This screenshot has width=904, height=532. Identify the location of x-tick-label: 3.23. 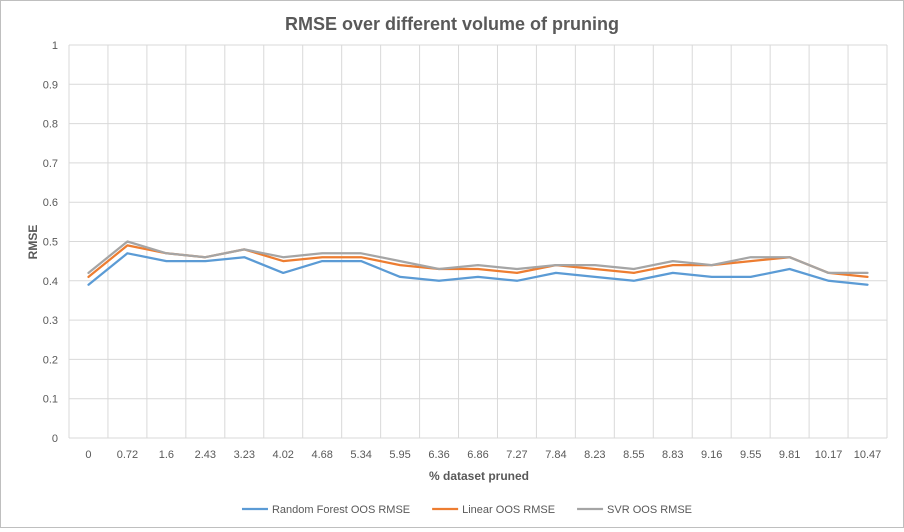
(244, 455).